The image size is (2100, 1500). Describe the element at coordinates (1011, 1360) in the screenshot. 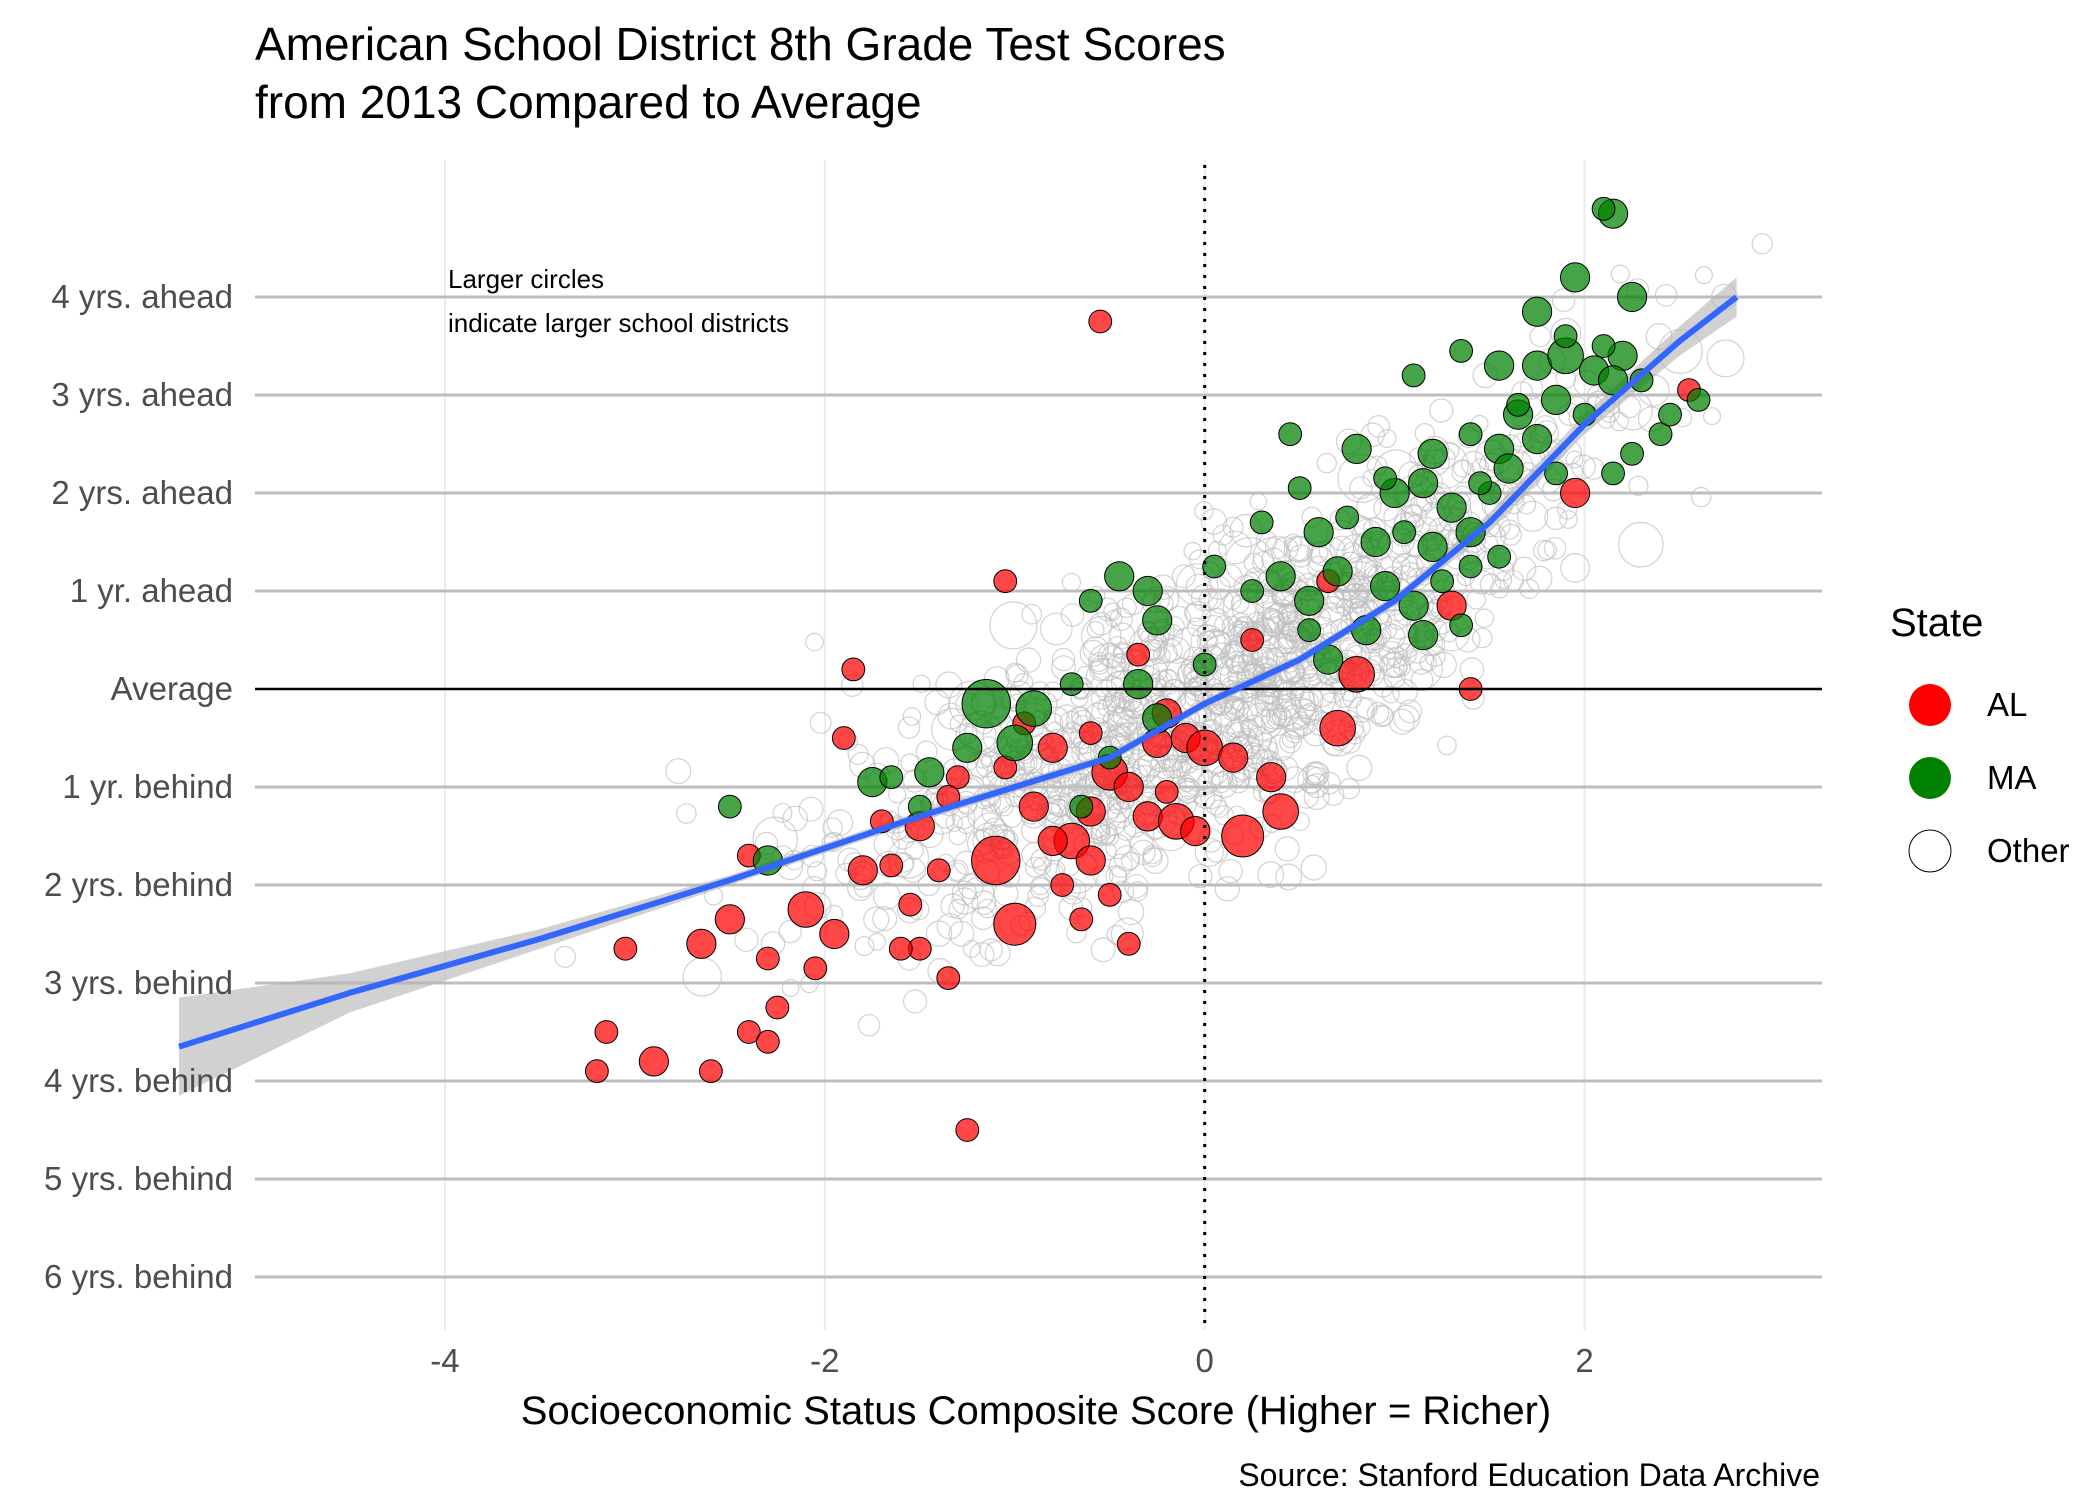

I see `x-tick-labels: -4 -2 0 2` at that location.